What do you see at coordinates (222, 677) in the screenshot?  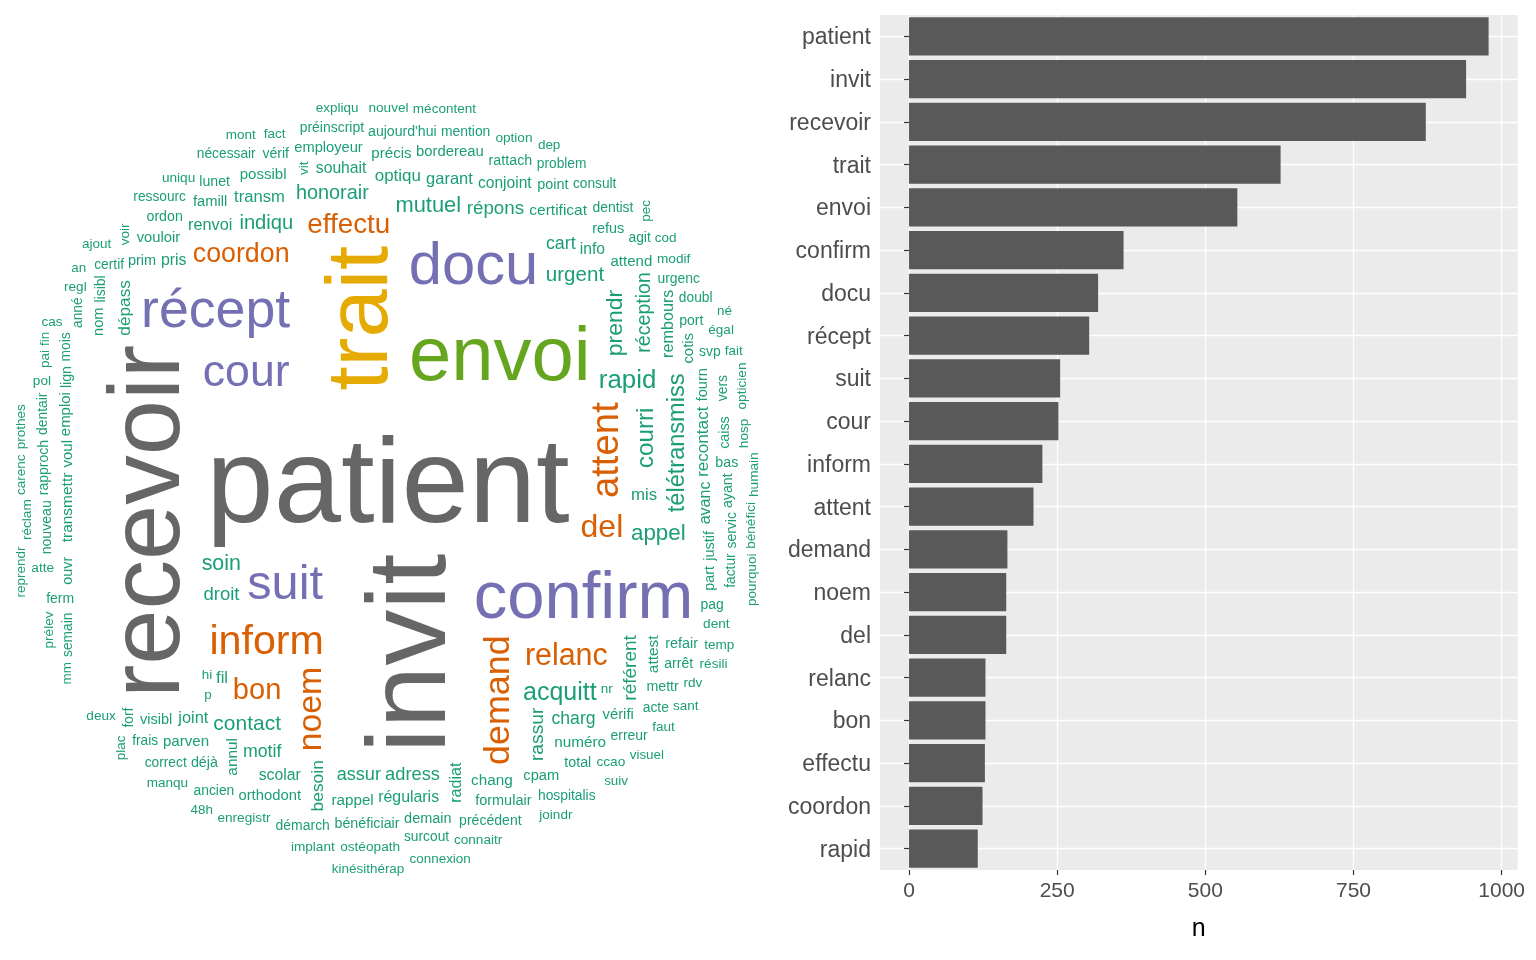 I see `category-label: fil` at bounding box center [222, 677].